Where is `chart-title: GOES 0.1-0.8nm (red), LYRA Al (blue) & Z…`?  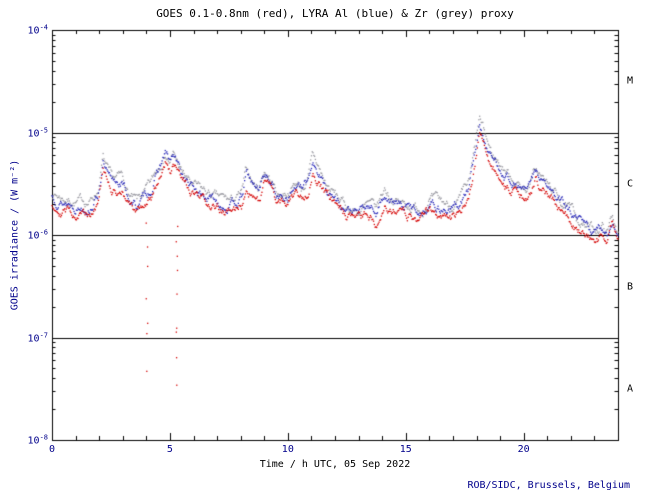 chart-title: GOES 0.1-0.8nm (red), LYRA Al (blue) & Z… is located at coordinates (335, 13).